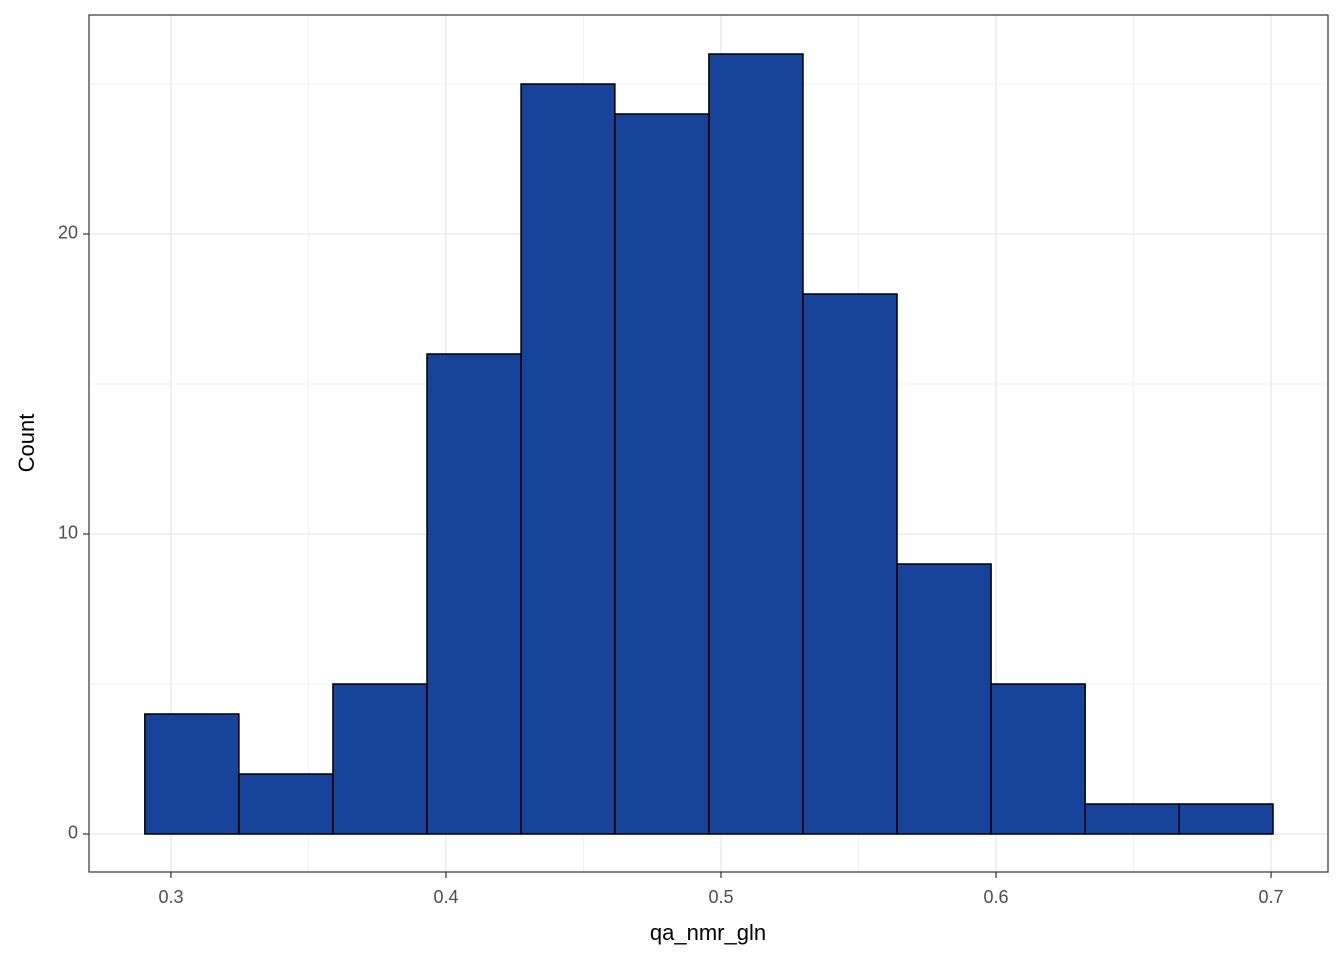  I want to click on y-tick-label: 20, so click(68, 233).